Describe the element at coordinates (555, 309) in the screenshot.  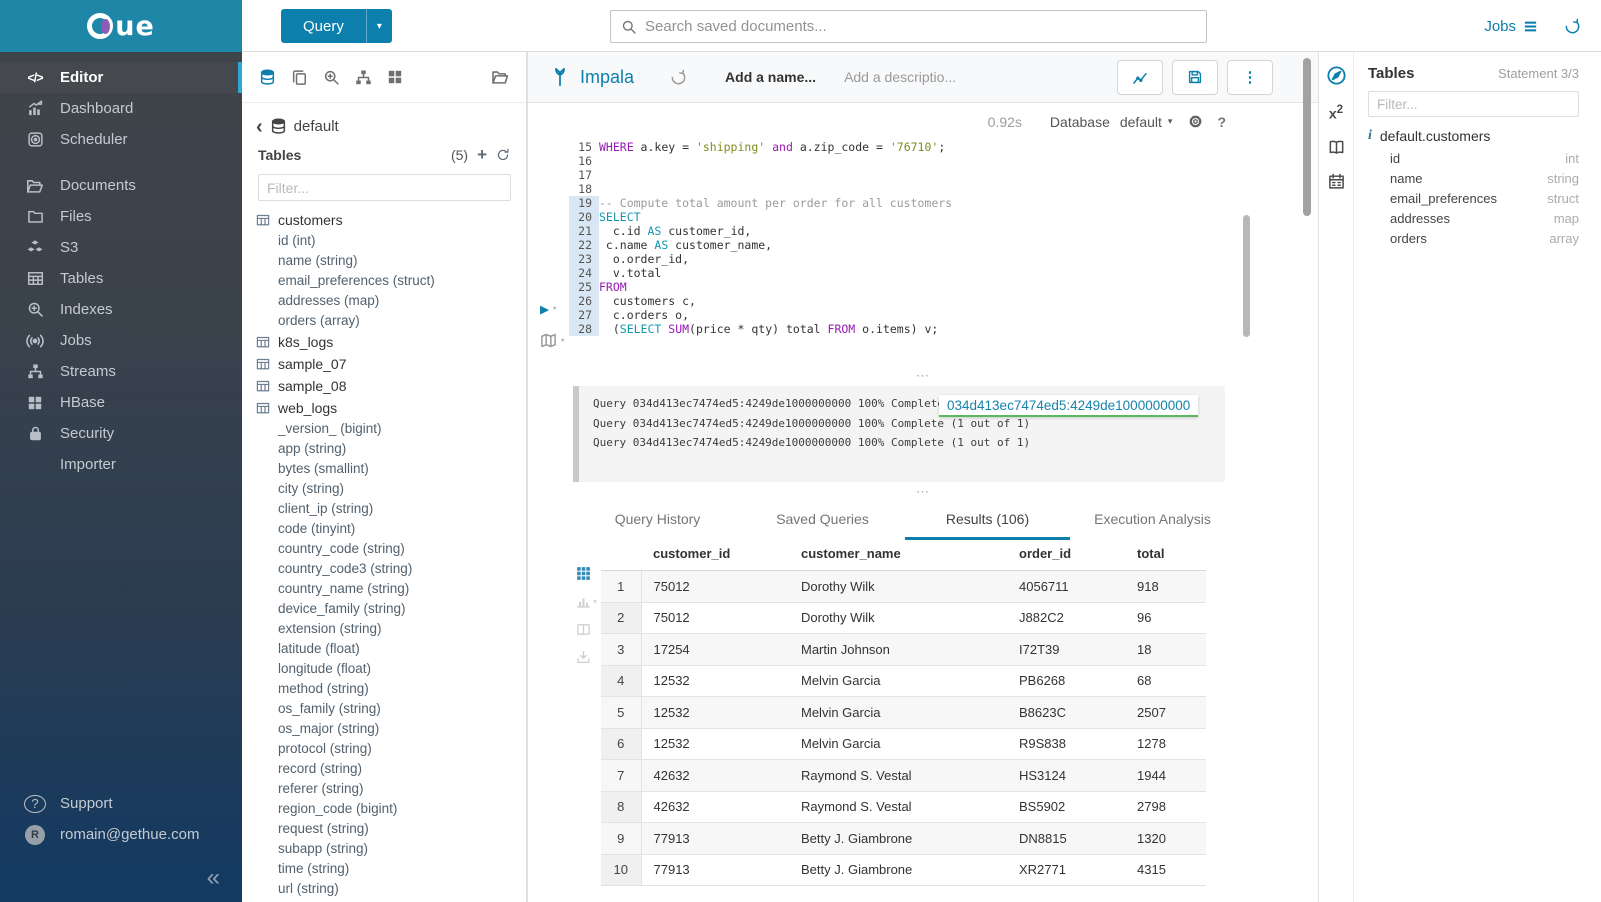
I see `execute-options-caret-icon: ▾` at that location.